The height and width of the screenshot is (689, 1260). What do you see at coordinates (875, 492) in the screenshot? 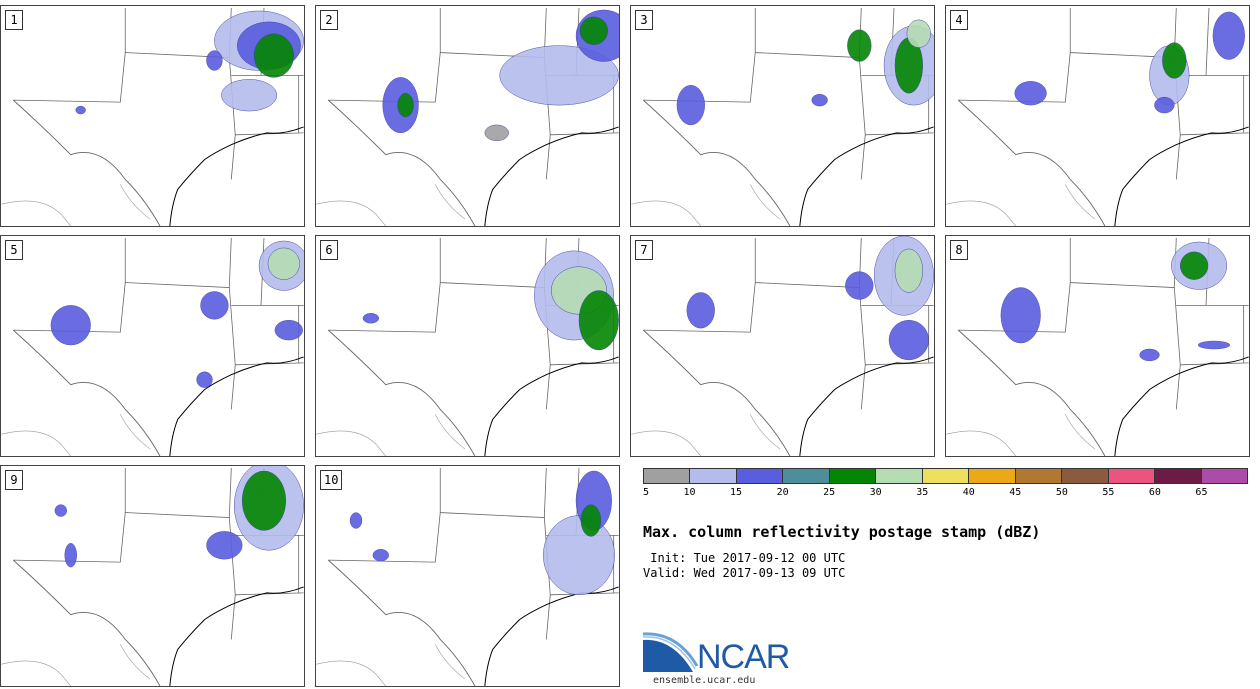
I see `colorbar-tick-label: 30` at bounding box center [875, 492].